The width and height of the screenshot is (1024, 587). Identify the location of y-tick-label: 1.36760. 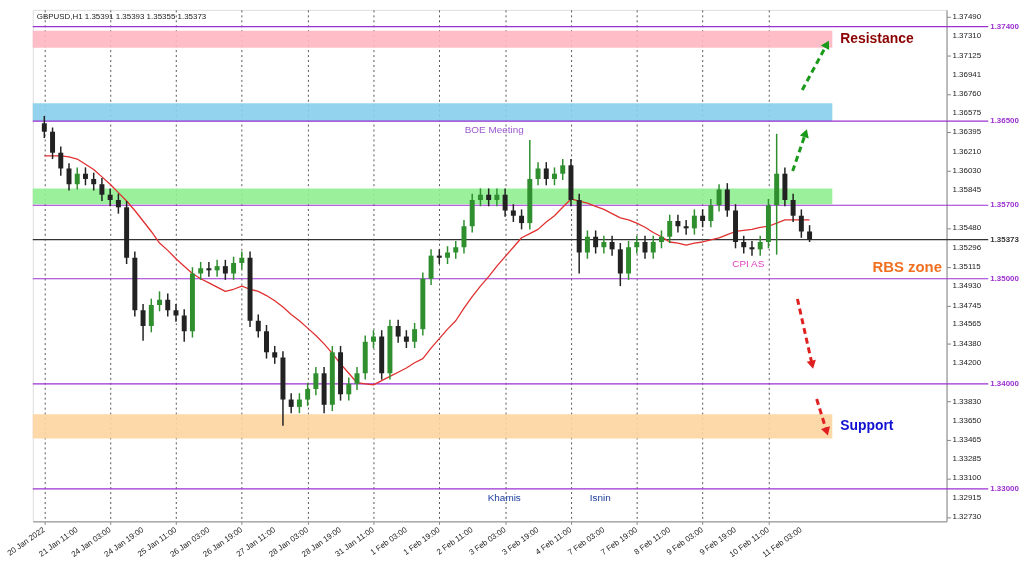
(967, 93).